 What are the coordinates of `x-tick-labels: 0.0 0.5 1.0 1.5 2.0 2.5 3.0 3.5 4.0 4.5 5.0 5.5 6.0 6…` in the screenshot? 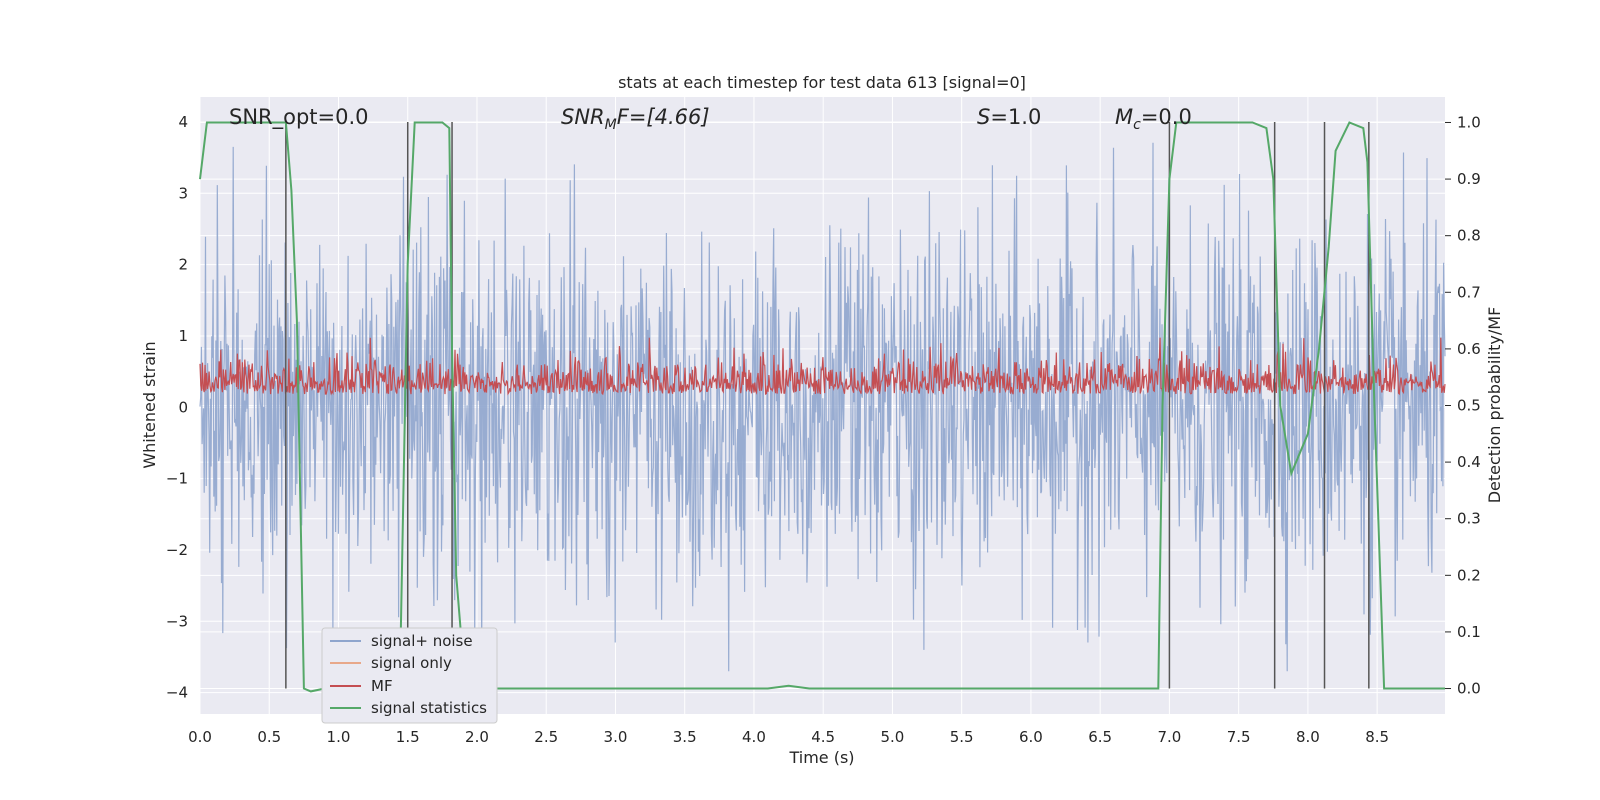 It's located at (788, 737).